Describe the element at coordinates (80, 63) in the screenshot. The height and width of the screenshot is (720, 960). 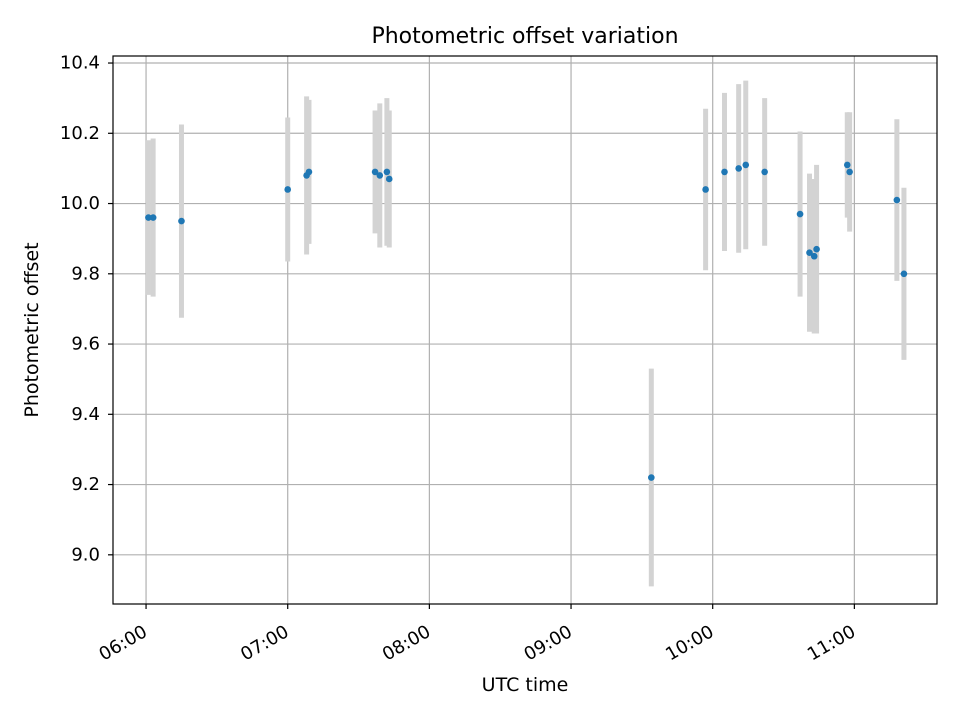
I see `y-tick-label: 10.4` at that location.